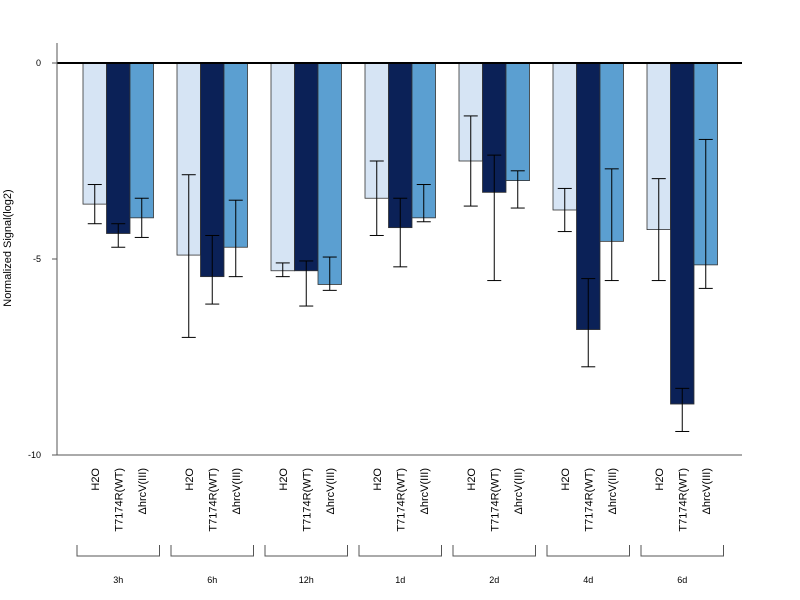 The width and height of the screenshot is (800, 600). I want to click on bar-group-12h, so click(306, 184).